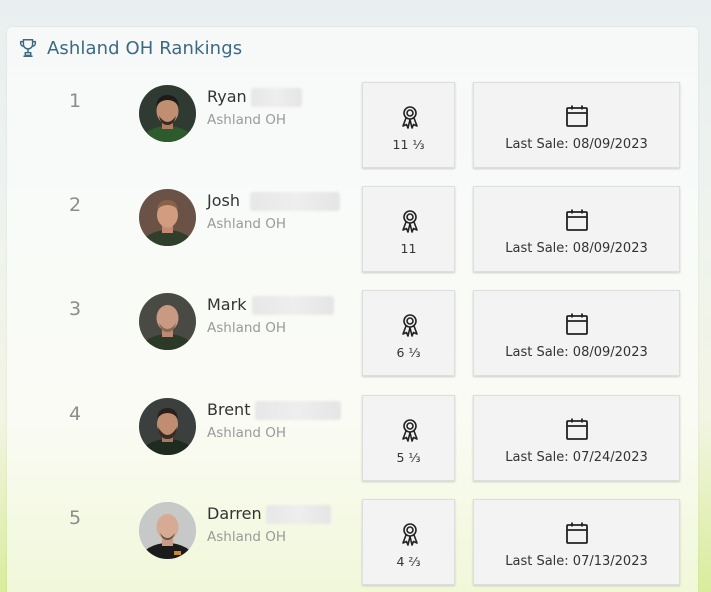  I want to click on awards-box: 4 ⅔, so click(408, 542).